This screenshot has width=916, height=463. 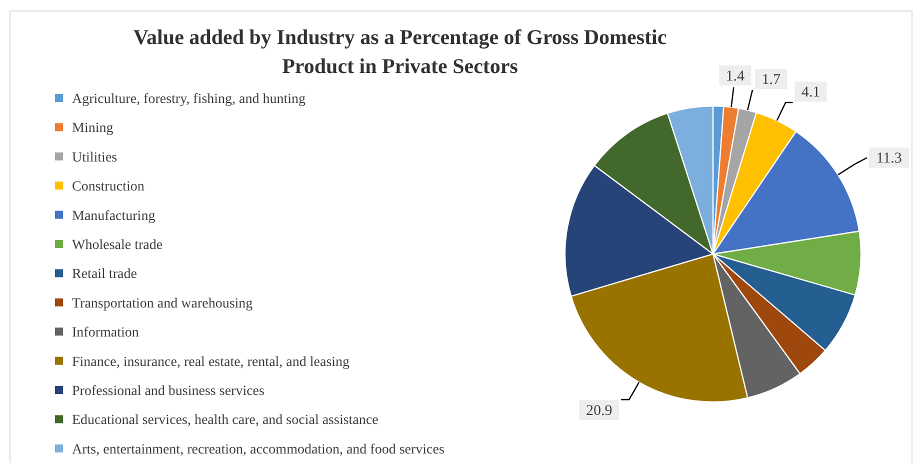 What do you see at coordinates (599, 410) in the screenshot?
I see `data-label: 20.9` at bounding box center [599, 410].